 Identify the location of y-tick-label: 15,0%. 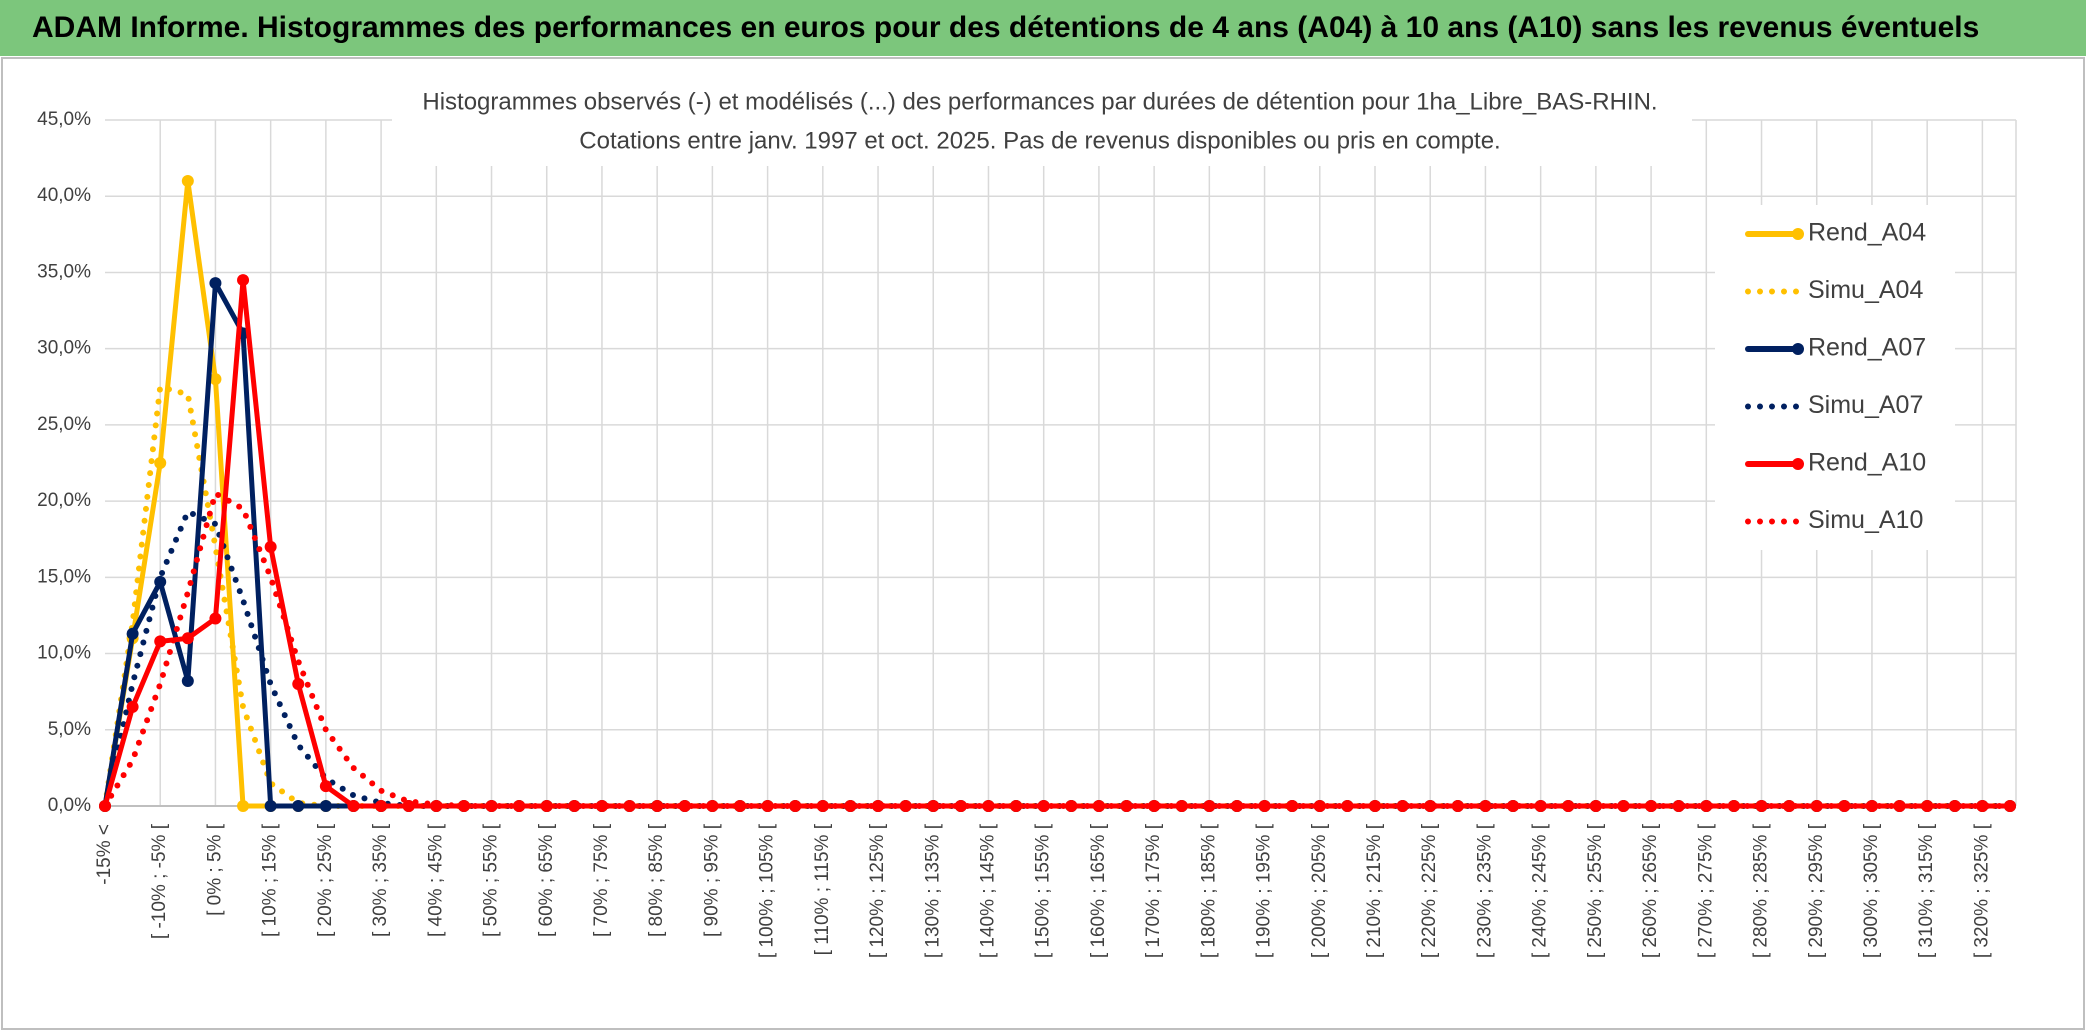
(64, 576).